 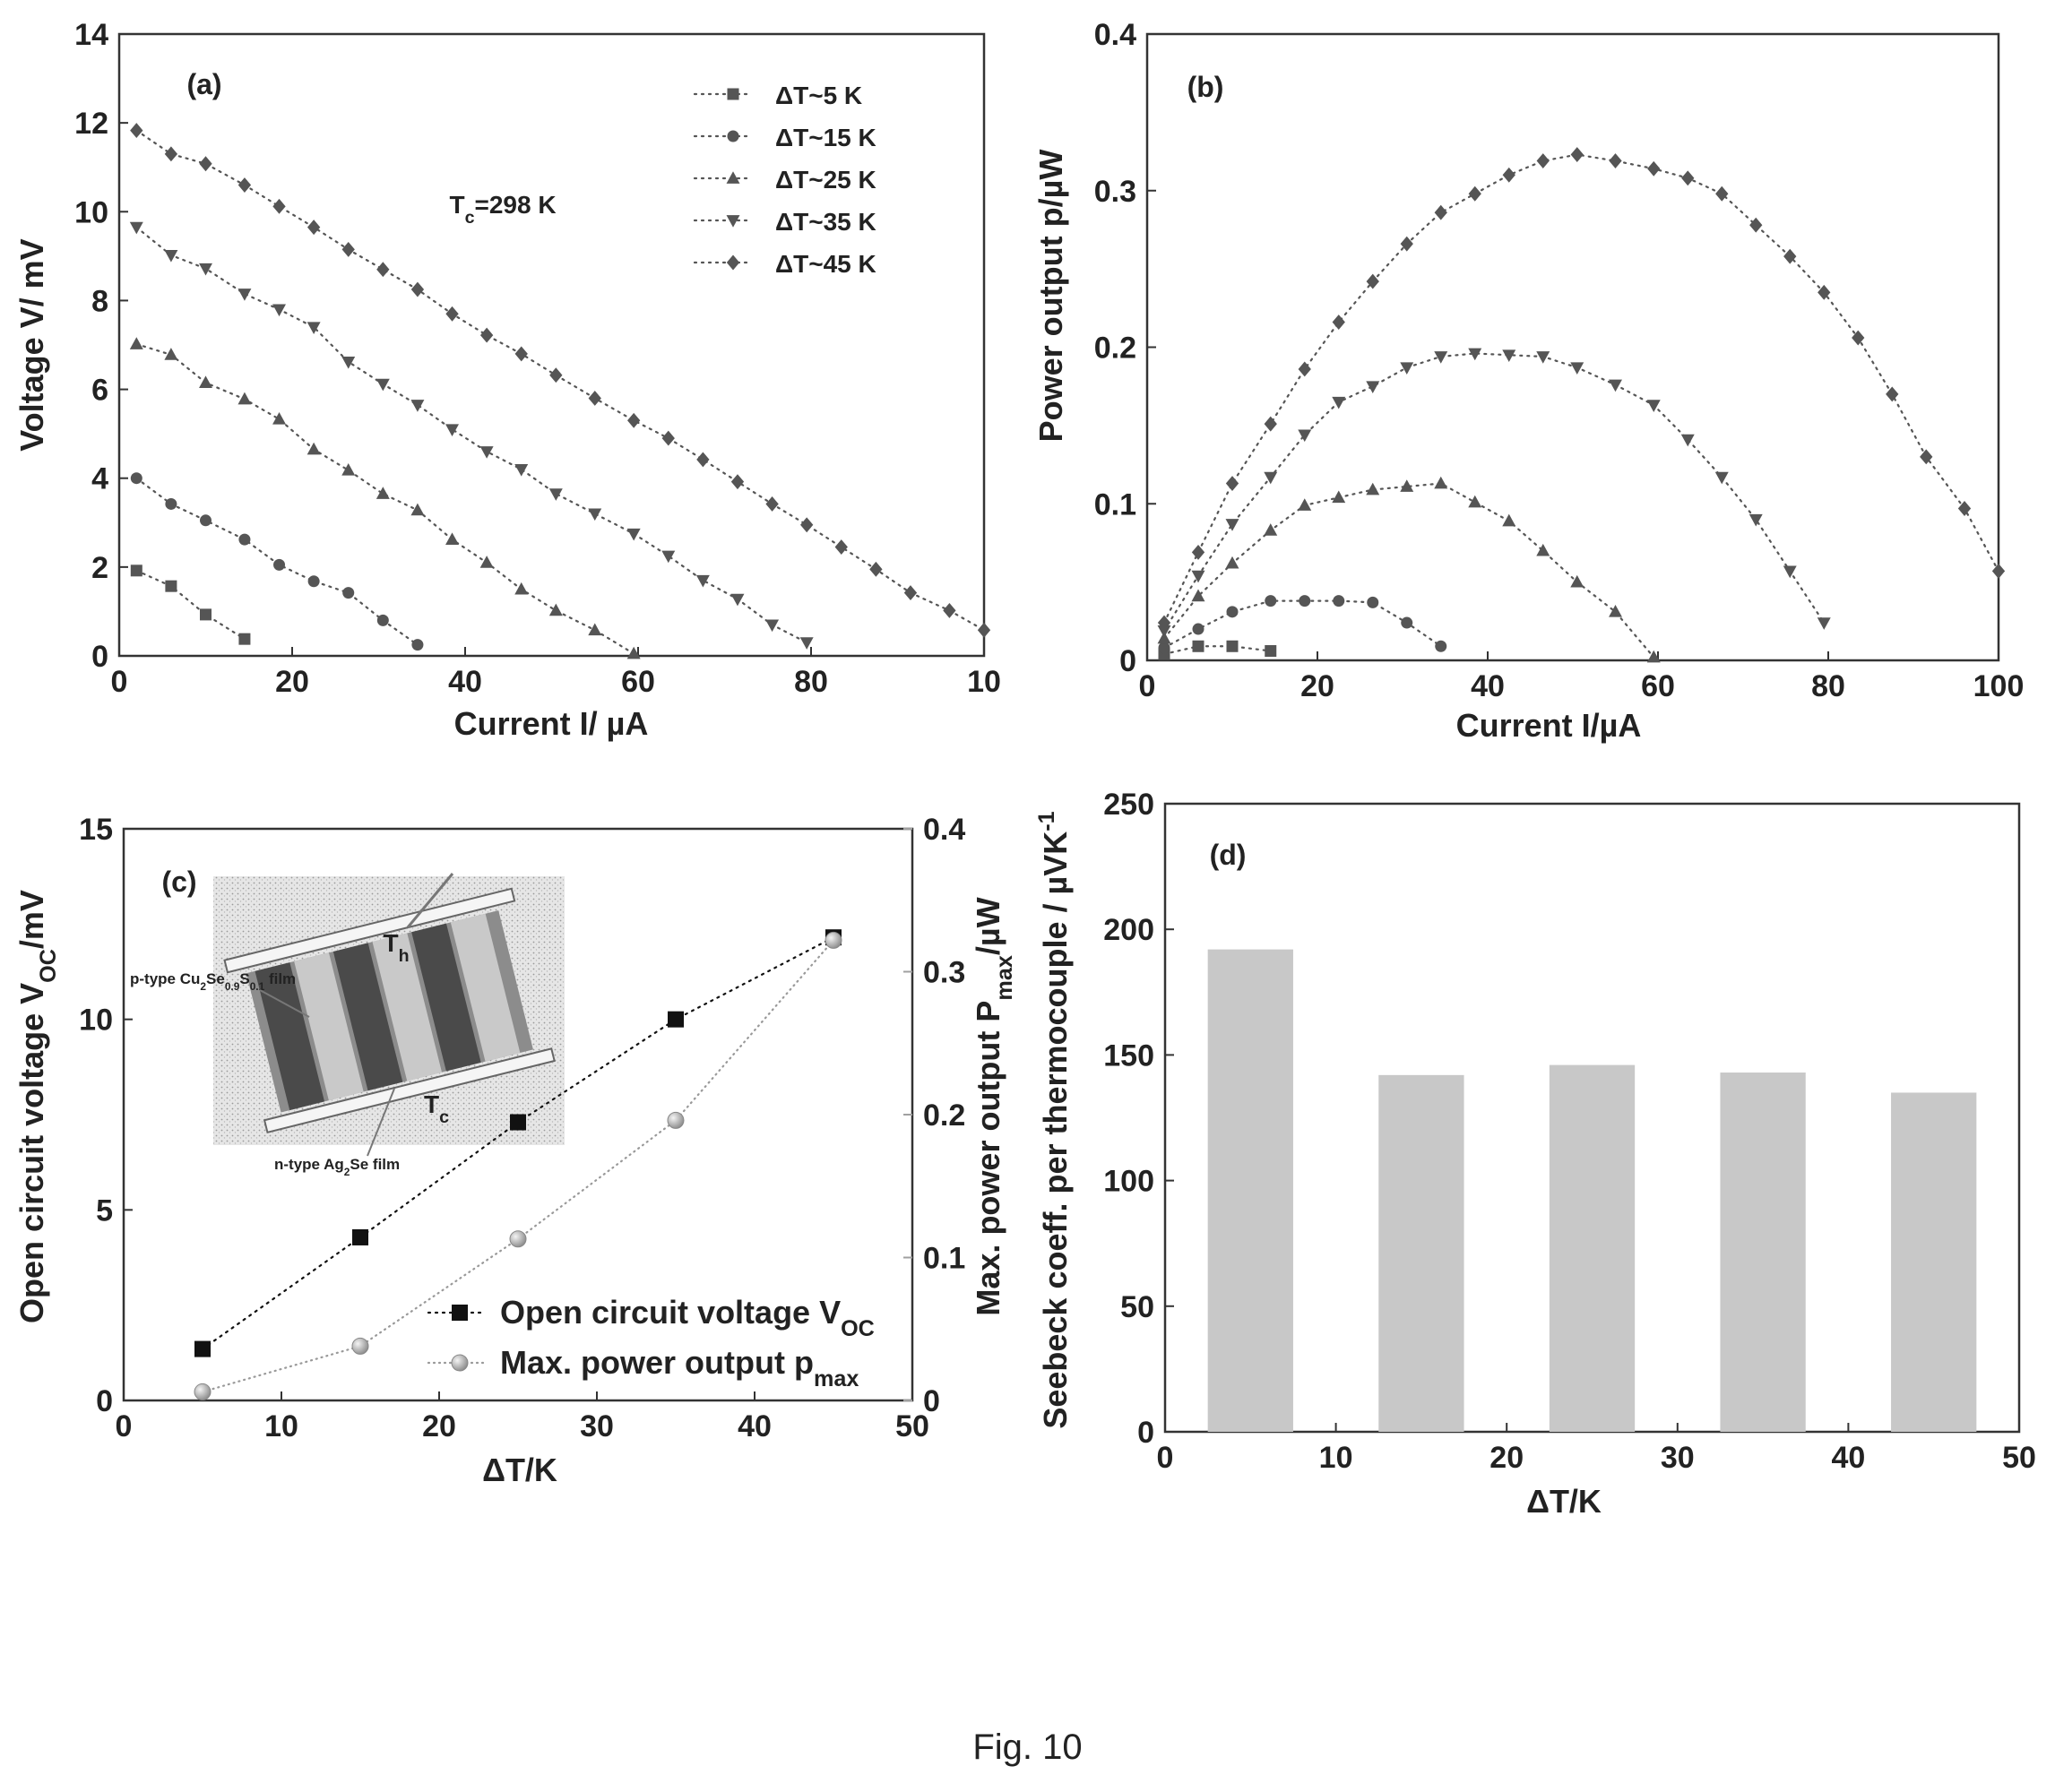 What do you see at coordinates (1828, 686) in the screenshot?
I see `x-tick-label: 80` at bounding box center [1828, 686].